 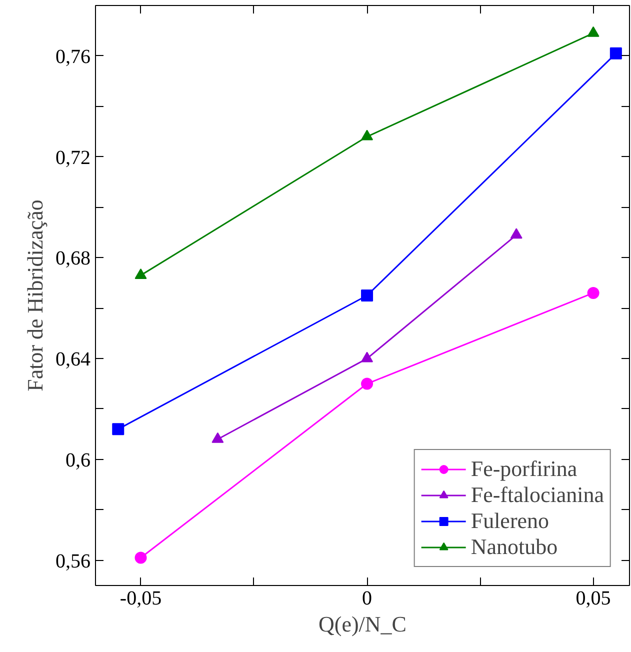 What do you see at coordinates (593, 599) in the screenshot?
I see `x-tick-label: 0,05` at bounding box center [593, 599].